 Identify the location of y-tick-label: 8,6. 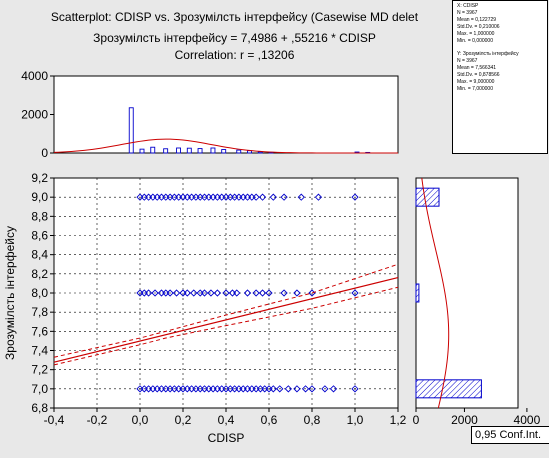
(39, 236).